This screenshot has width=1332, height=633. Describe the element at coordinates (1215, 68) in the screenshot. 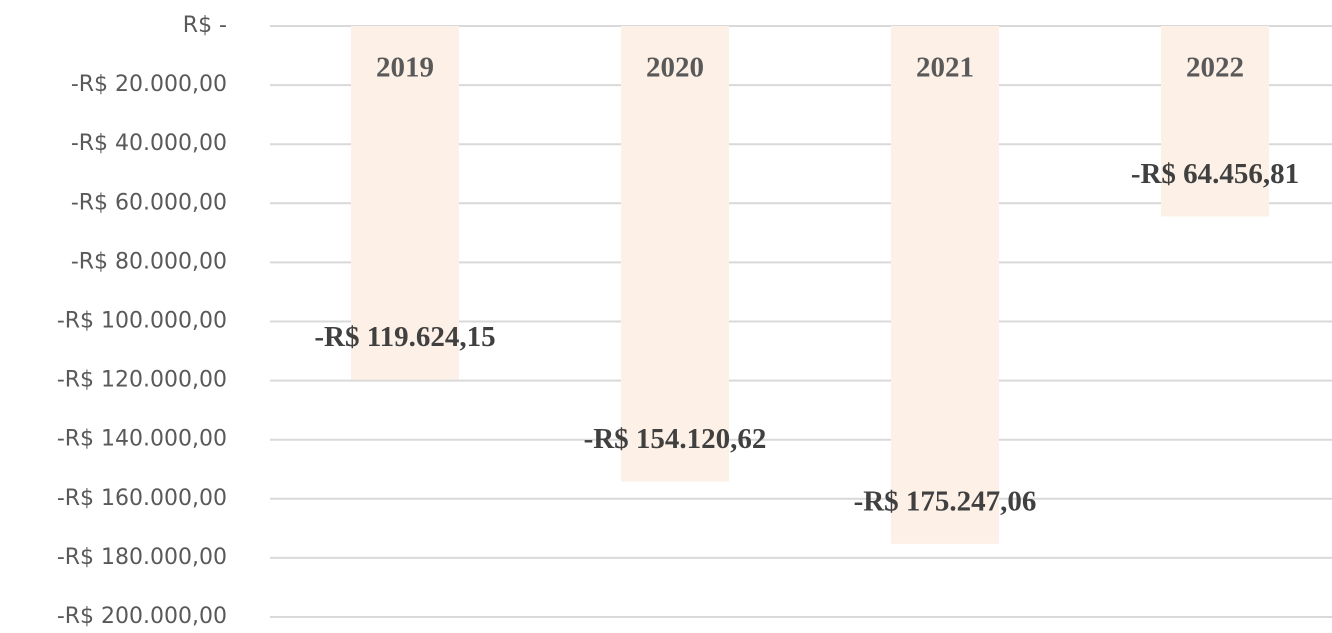

I see `category-label: 2022` at that location.